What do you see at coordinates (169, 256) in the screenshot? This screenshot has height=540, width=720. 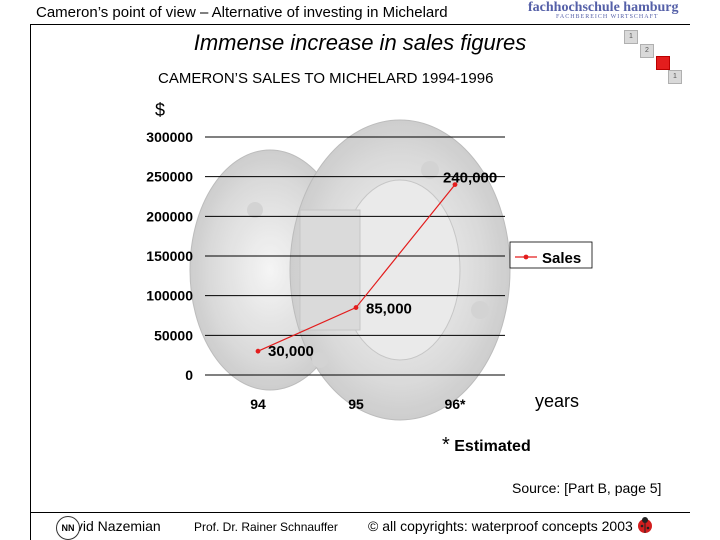 I see `y-tick-label: 150000` at bounding box center [169, 256].